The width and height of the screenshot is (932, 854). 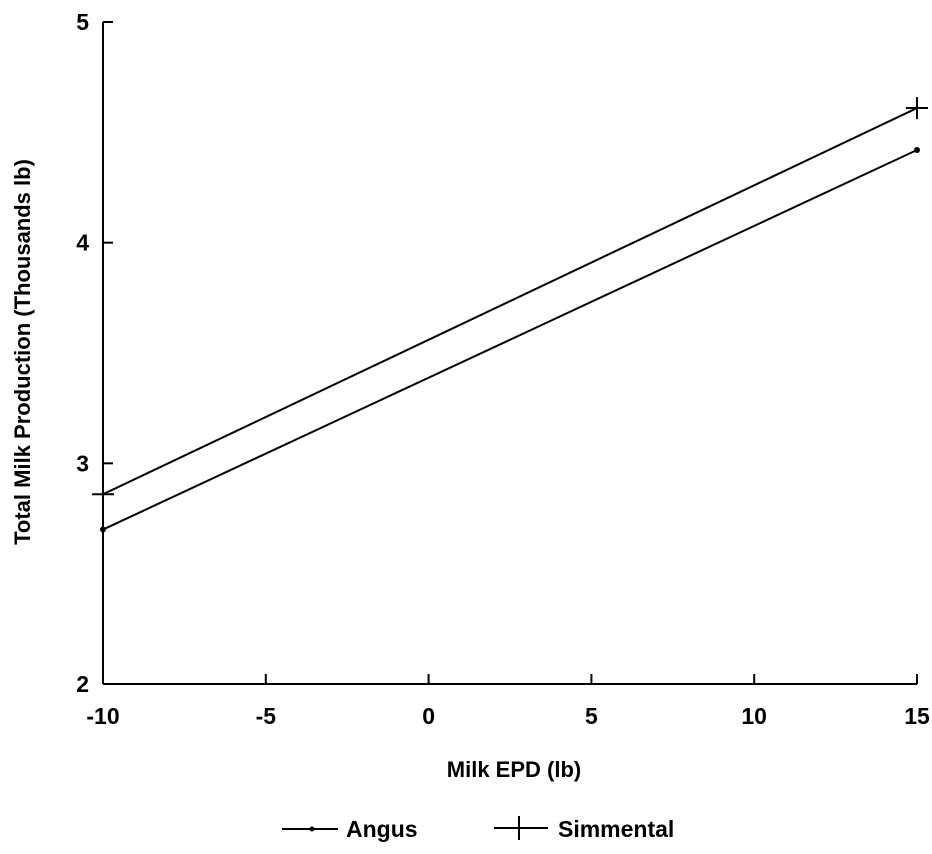 I want to click on y-axis-title: Total Milk Production (Thousands lb), so click(x=22, y=352).